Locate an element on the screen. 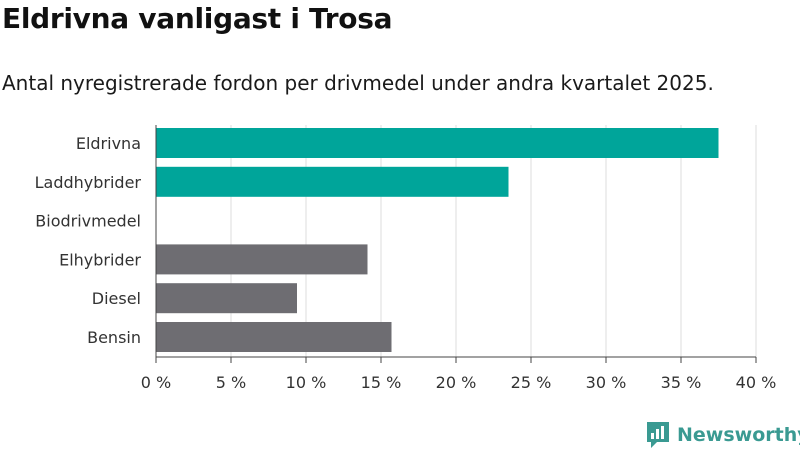  x-tick-label: 25 % is located at coordinates (531, 382).